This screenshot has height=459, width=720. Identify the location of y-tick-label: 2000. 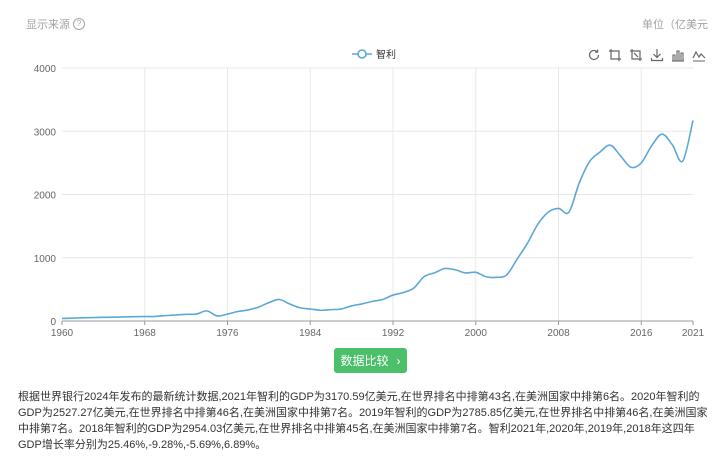
(45, 196).